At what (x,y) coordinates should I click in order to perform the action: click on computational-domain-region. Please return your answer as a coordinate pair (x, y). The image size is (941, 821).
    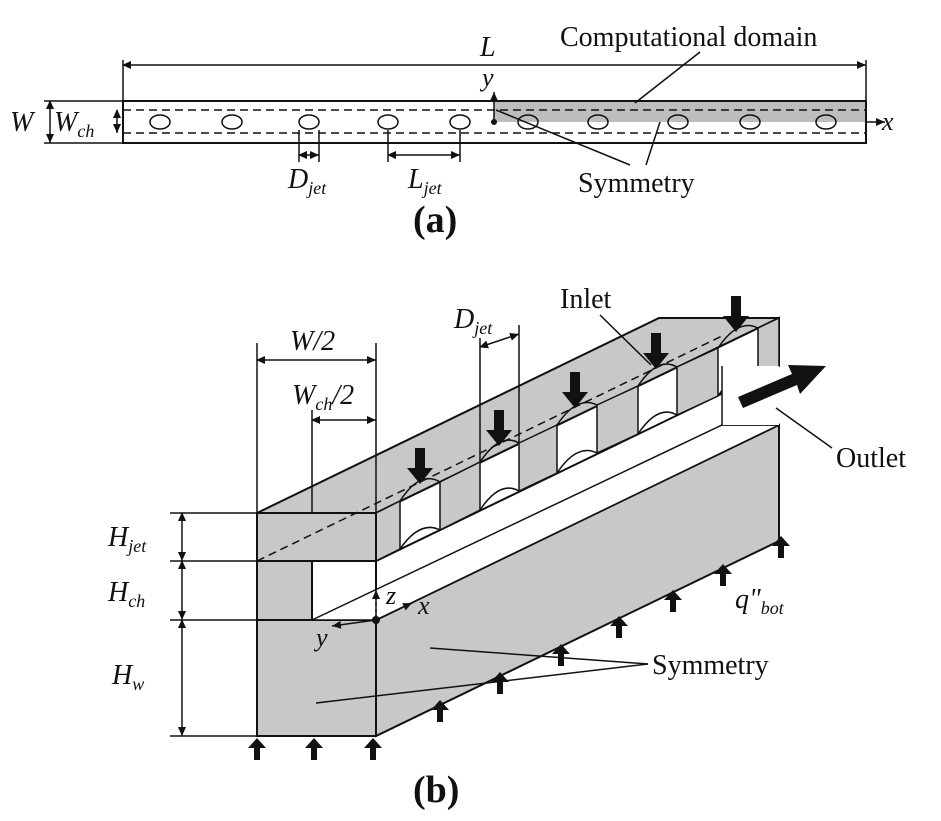
    Looking at the image, I should click on (680, 111).